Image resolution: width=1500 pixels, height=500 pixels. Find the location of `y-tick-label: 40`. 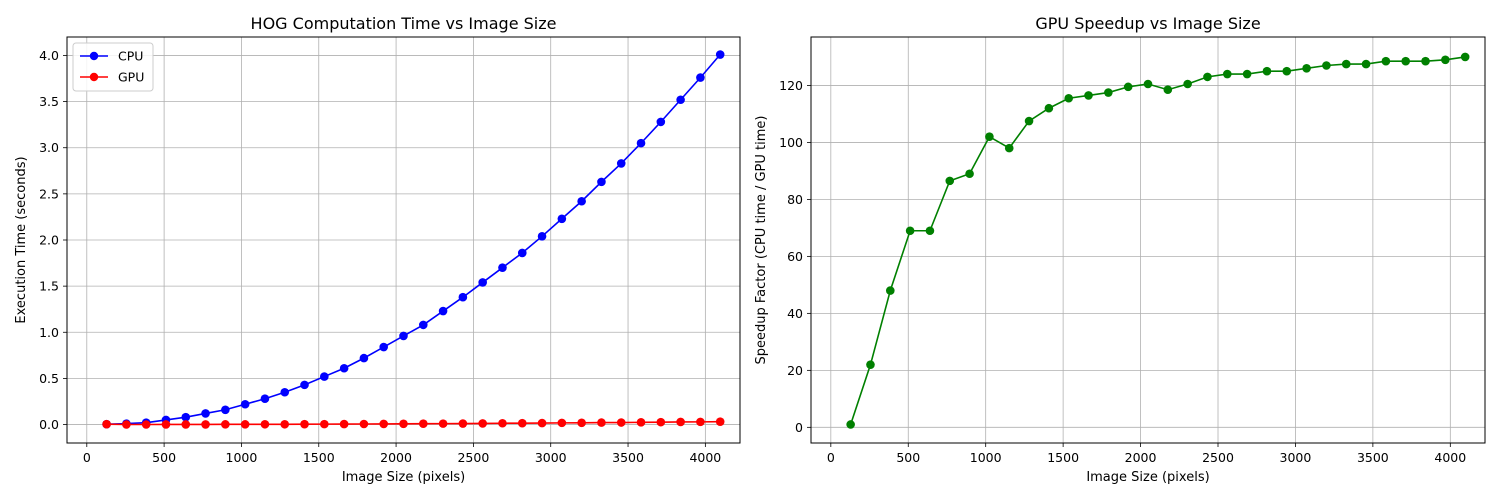

y-tick-label: 40 is located at coordinates (795, 313).